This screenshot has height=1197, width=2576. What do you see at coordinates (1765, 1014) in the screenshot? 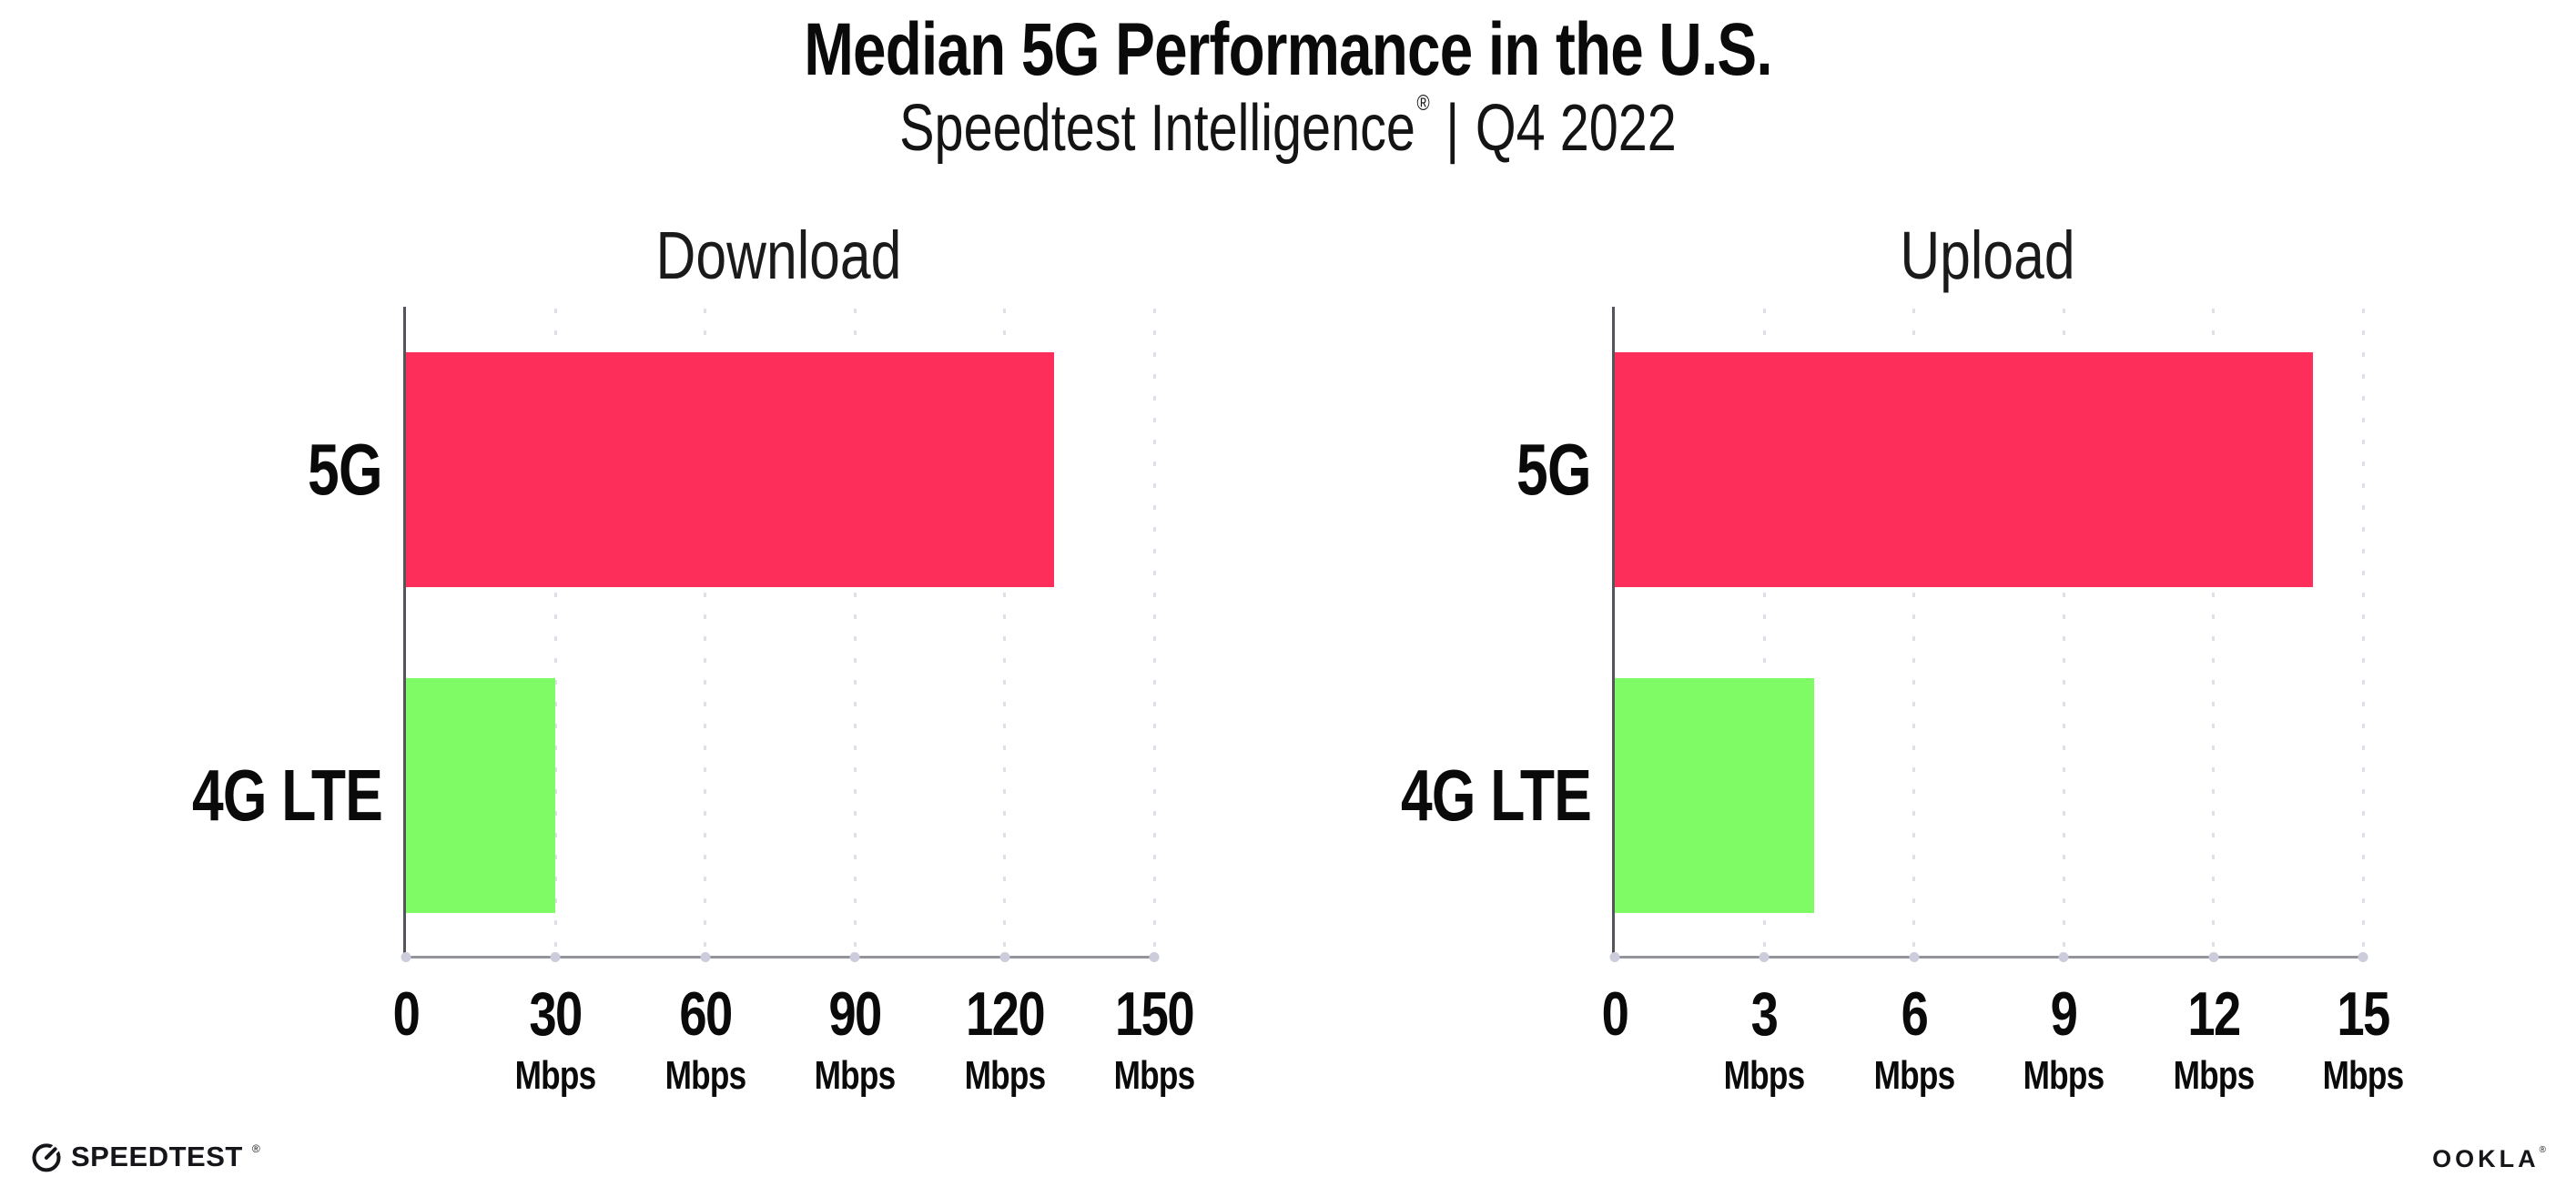
I see `tick-number: 3` at bounding box center [1765, 1014].